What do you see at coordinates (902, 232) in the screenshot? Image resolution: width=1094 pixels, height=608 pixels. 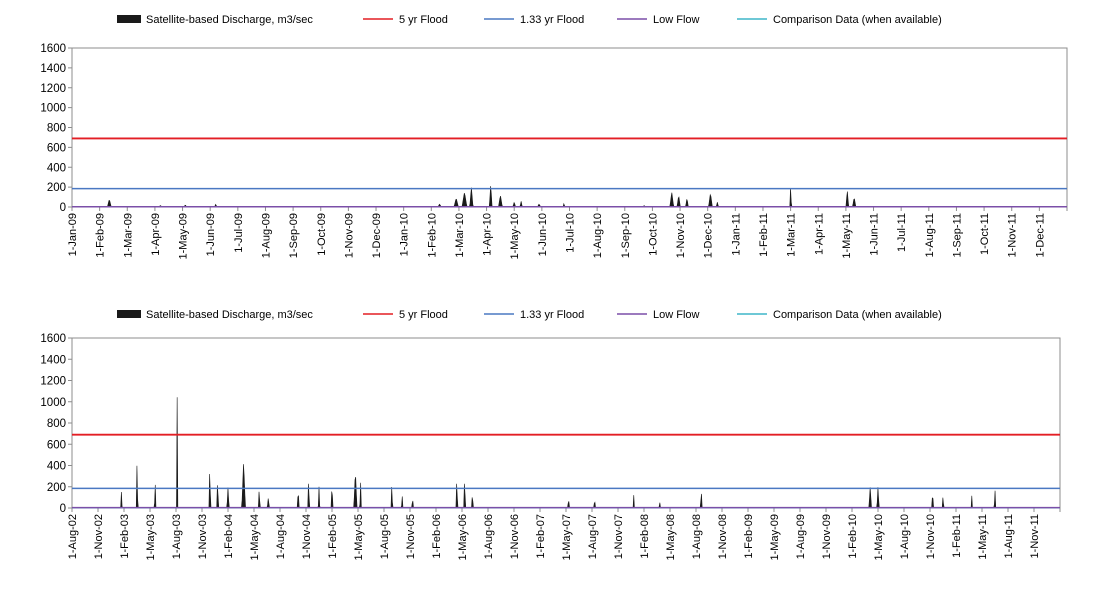 I see `x-tick-label: 1-Jul-11` at bounding box center [902, 232].